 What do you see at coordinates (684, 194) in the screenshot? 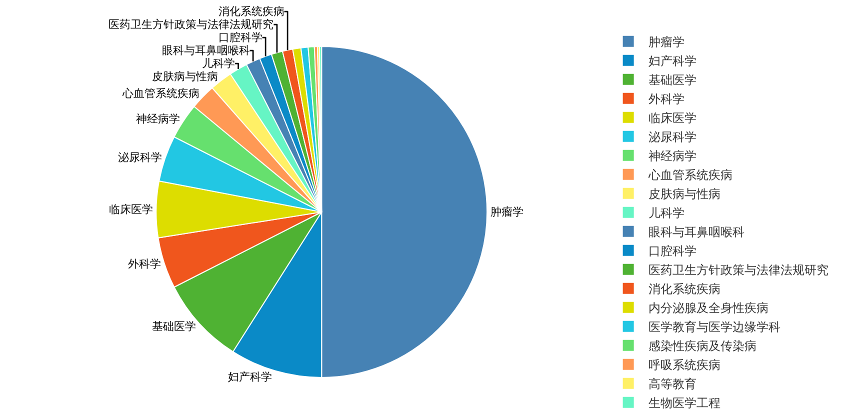
I see `legend-label: 皮肤病与性病` at bounding box center [684, 194].